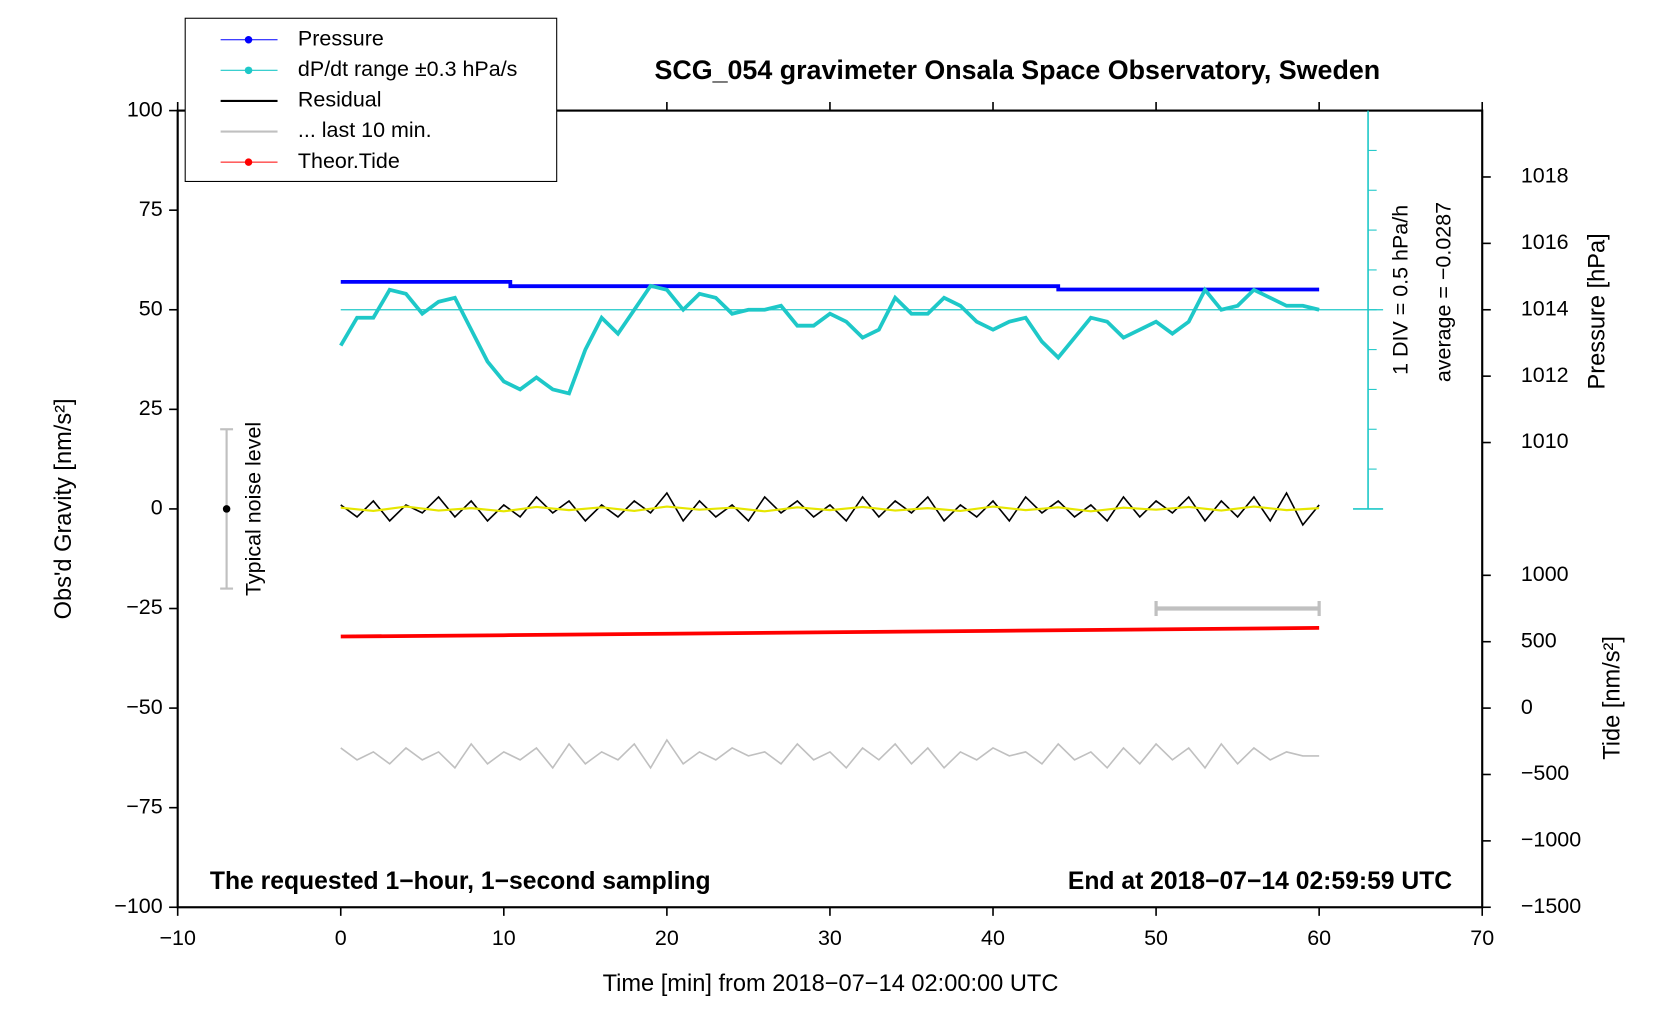  What do you see at coordinates (1545, 441) in the screenshot?
I see `y2-tick-label: 1010` at bounding box center [1545, 441].